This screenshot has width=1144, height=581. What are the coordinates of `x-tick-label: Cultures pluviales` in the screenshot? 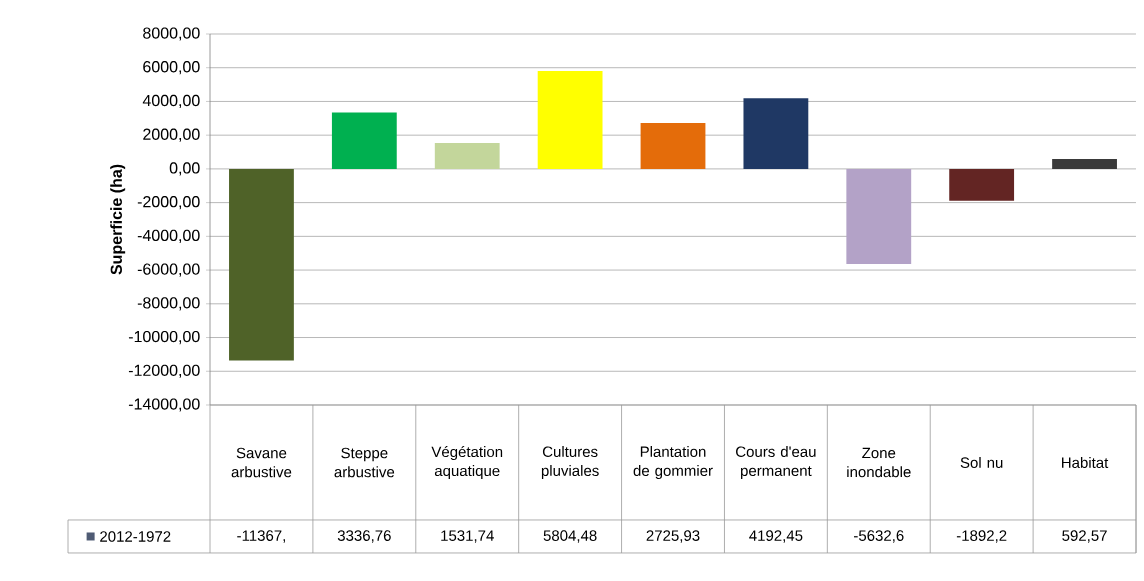 It's located at (570, 462).